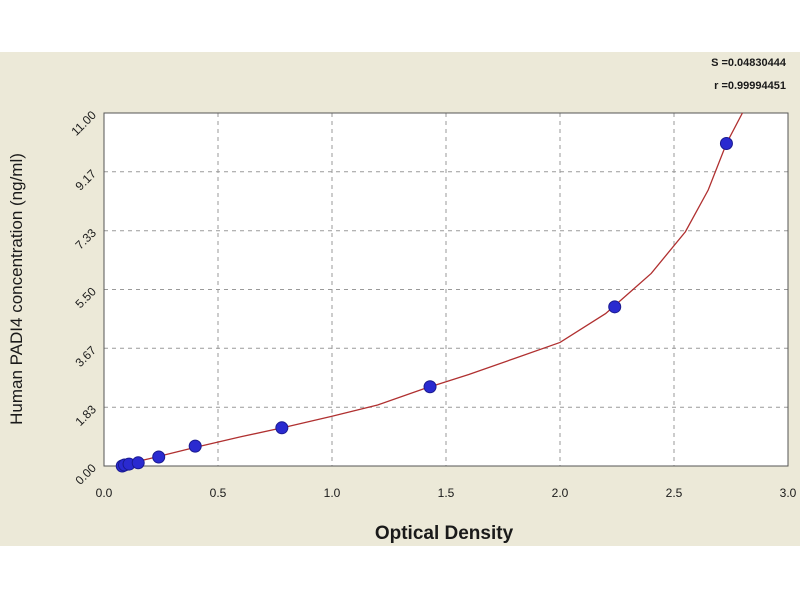  Describe the element at coordinates (446, 493) in the screenshot. I see `x-tick-label: 1.5` at that location.